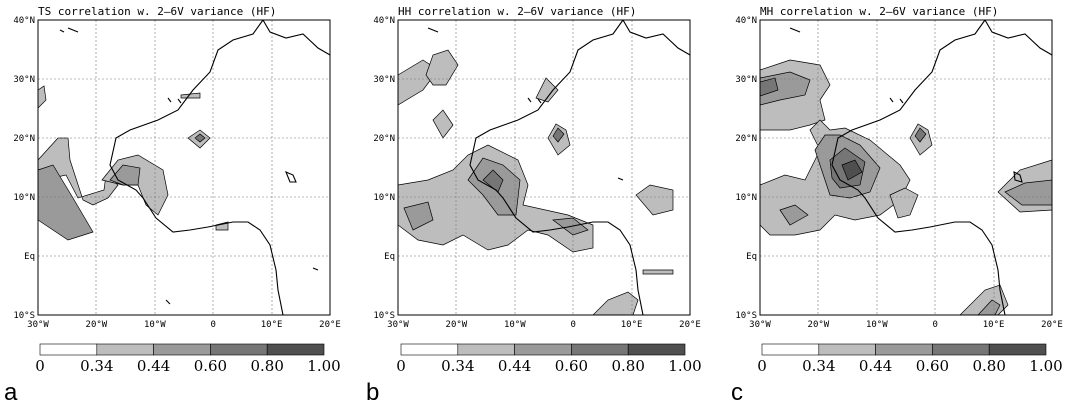 This screenshot has height=405, width=1065. What do you see at coordinates (690, 325) in the screenshot?
I see `lon-tick-label: 20°E` at bounding box center [690, 325].